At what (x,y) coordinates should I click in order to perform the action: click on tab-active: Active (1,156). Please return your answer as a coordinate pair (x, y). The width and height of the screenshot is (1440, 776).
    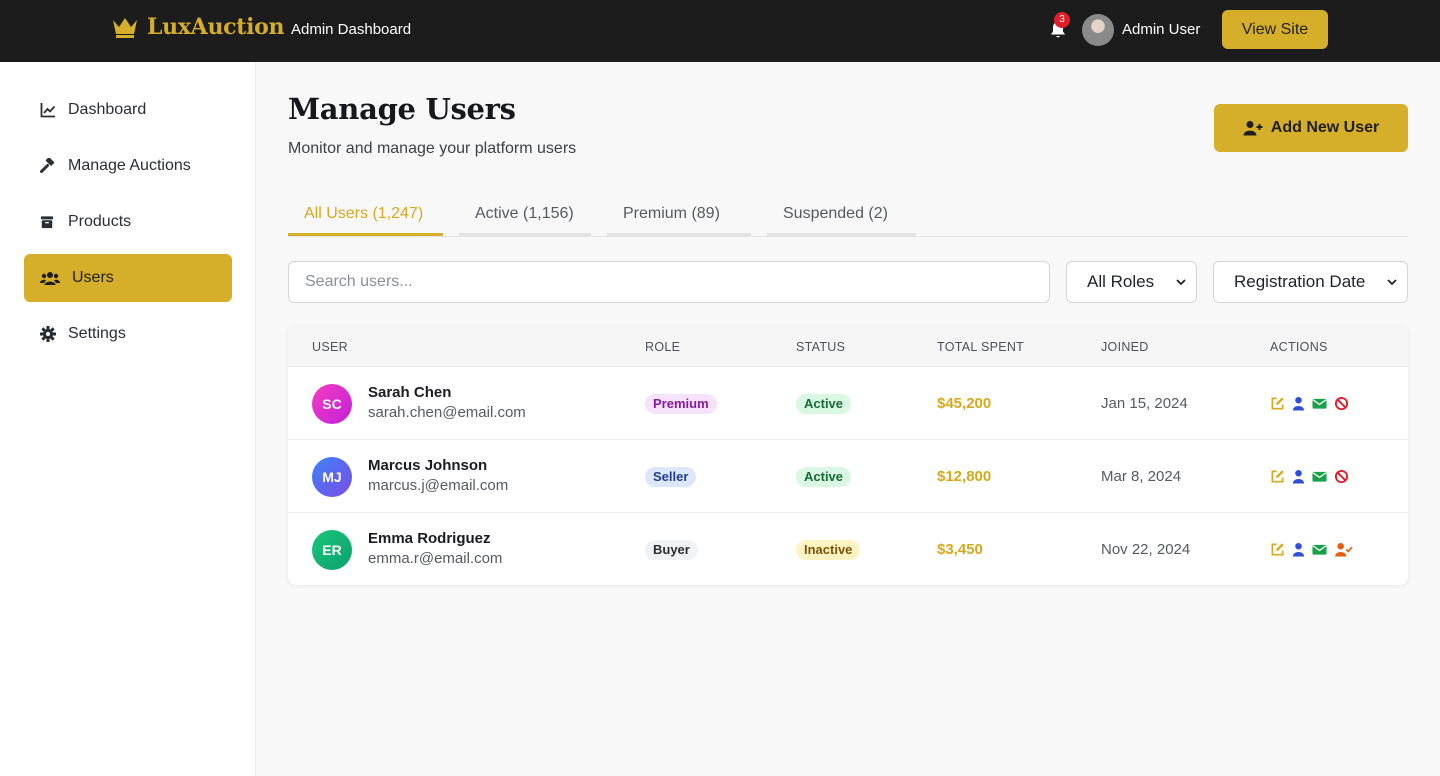
    Looking at the image, I should click on (525, 216).